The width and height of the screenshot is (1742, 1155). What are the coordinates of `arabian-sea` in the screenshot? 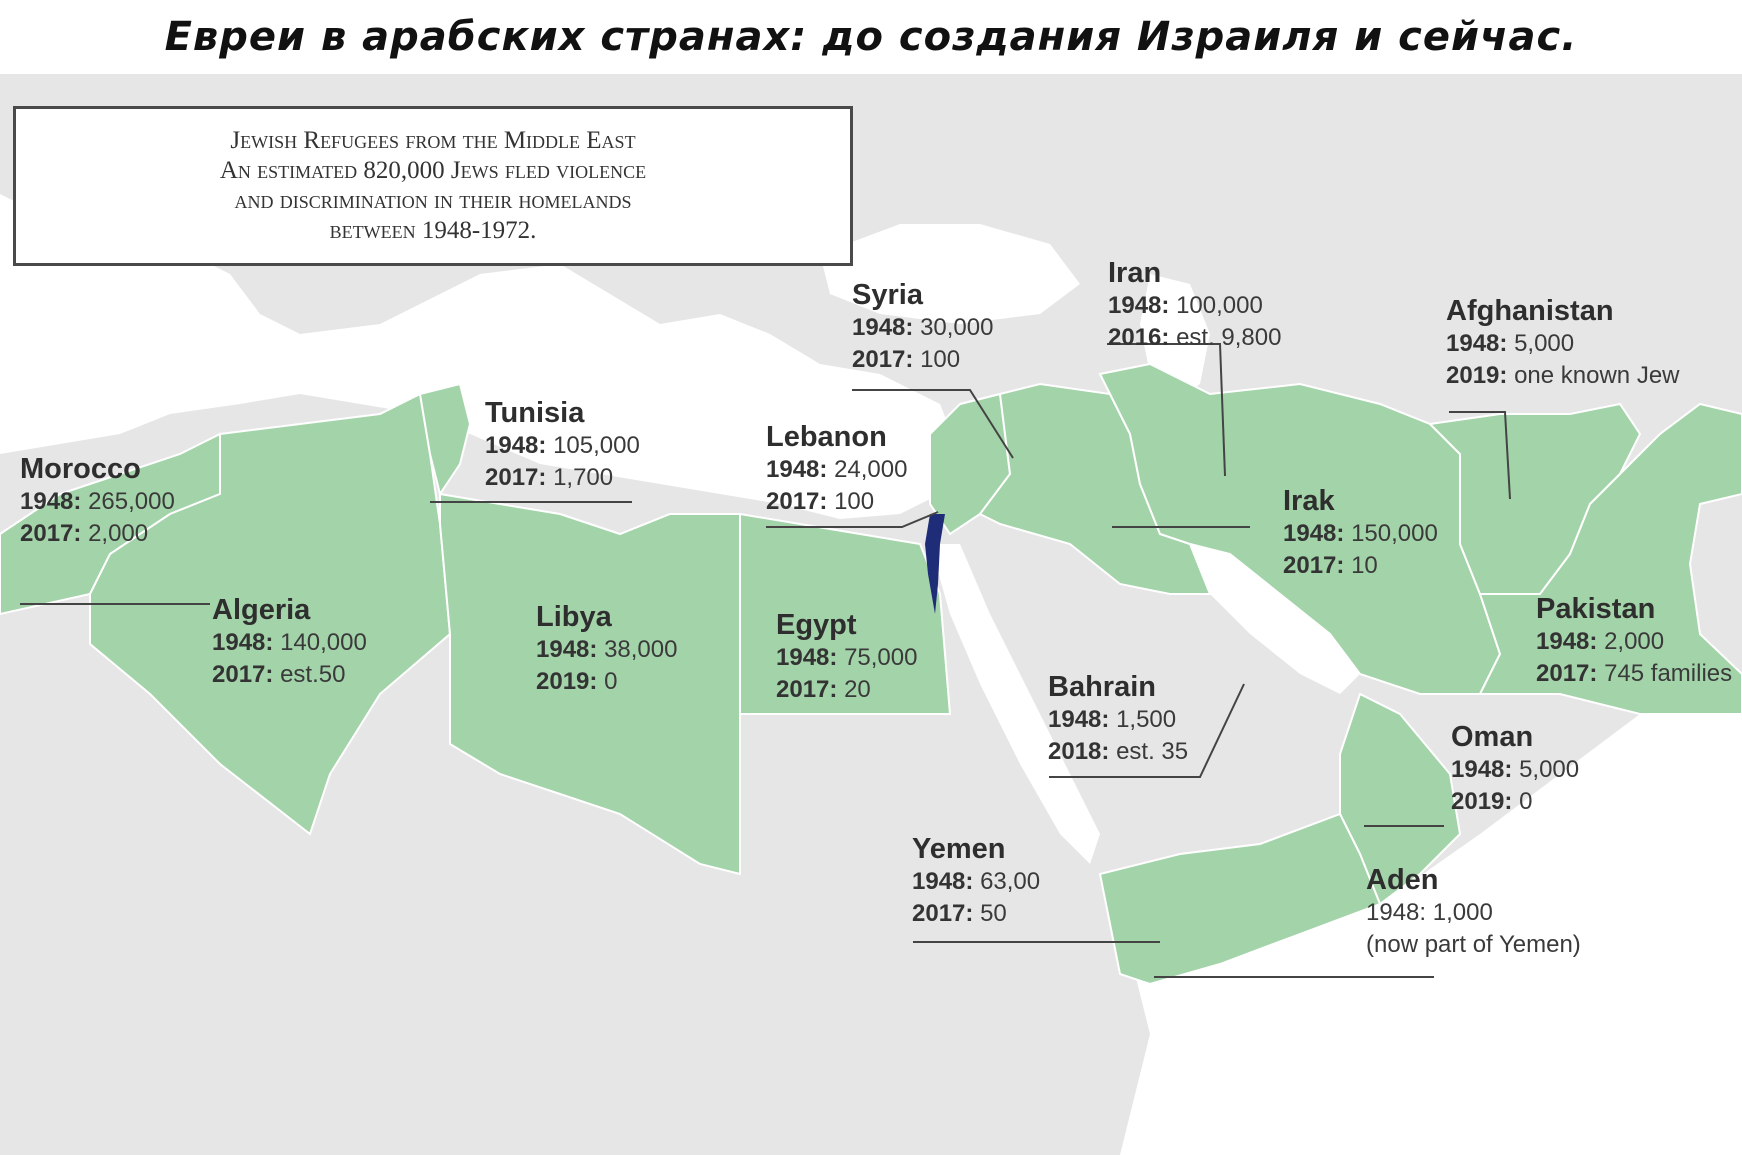 It's located at (1431, 914).